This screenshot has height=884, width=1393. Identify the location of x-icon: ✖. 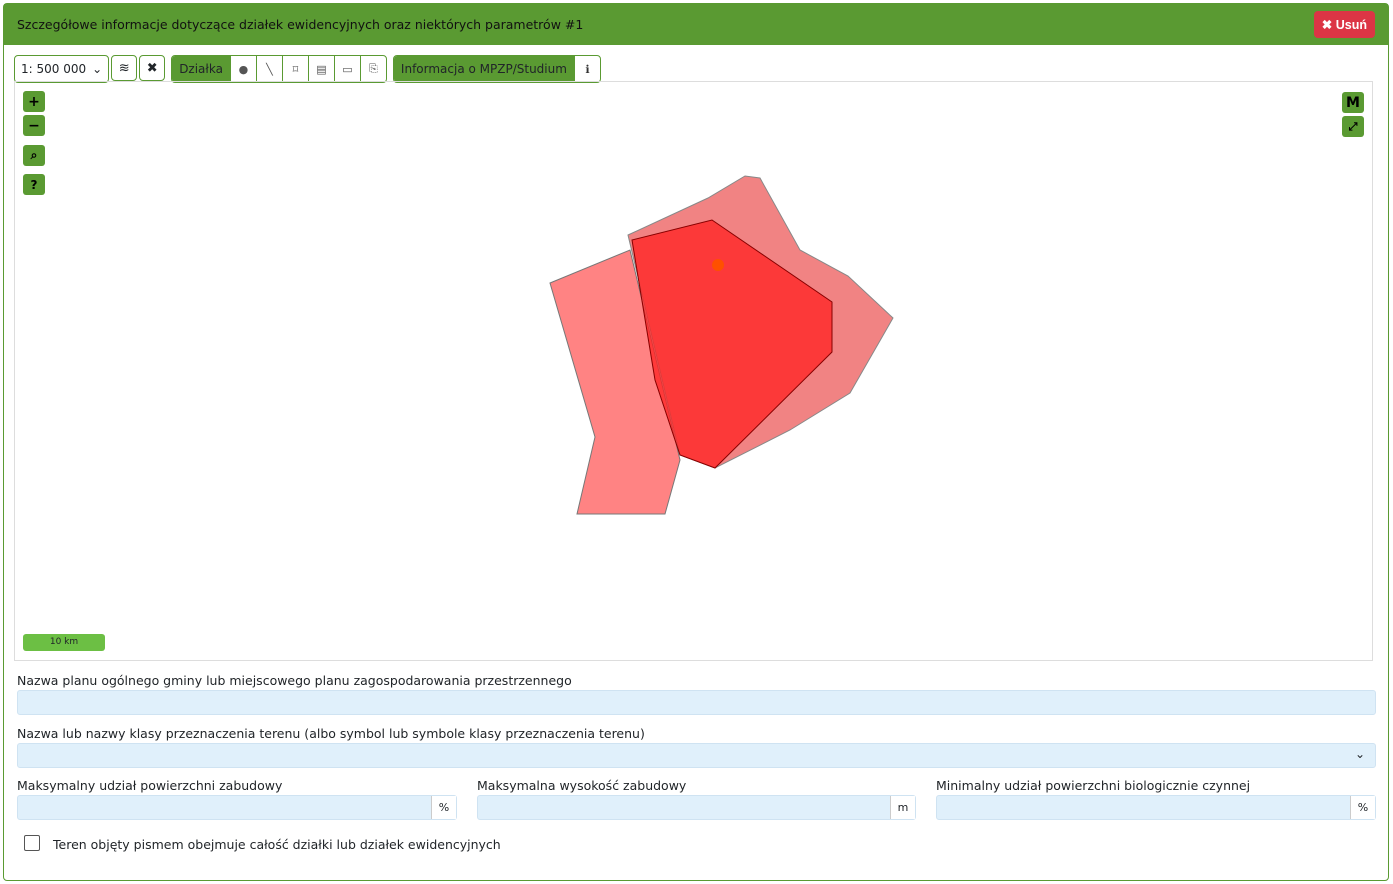
(152, 68).